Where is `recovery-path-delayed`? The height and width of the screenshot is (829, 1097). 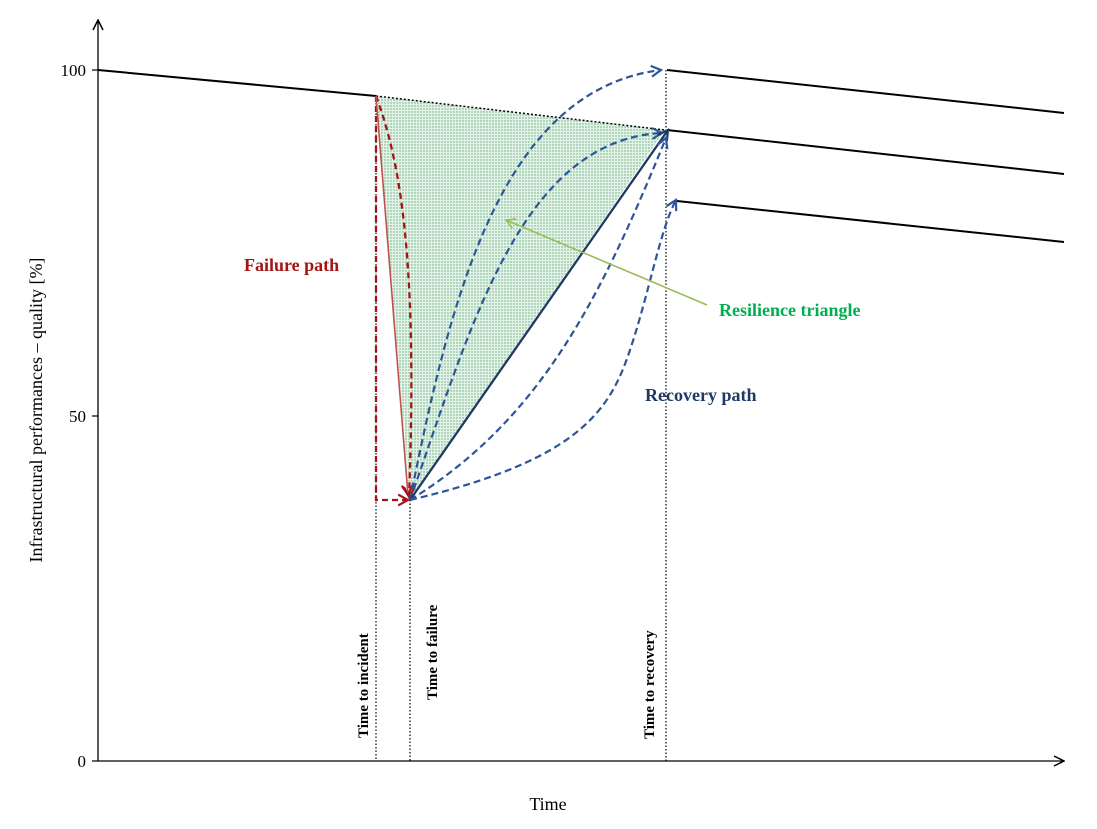 recovery-path-delayed is located at coordinates (537, 319).